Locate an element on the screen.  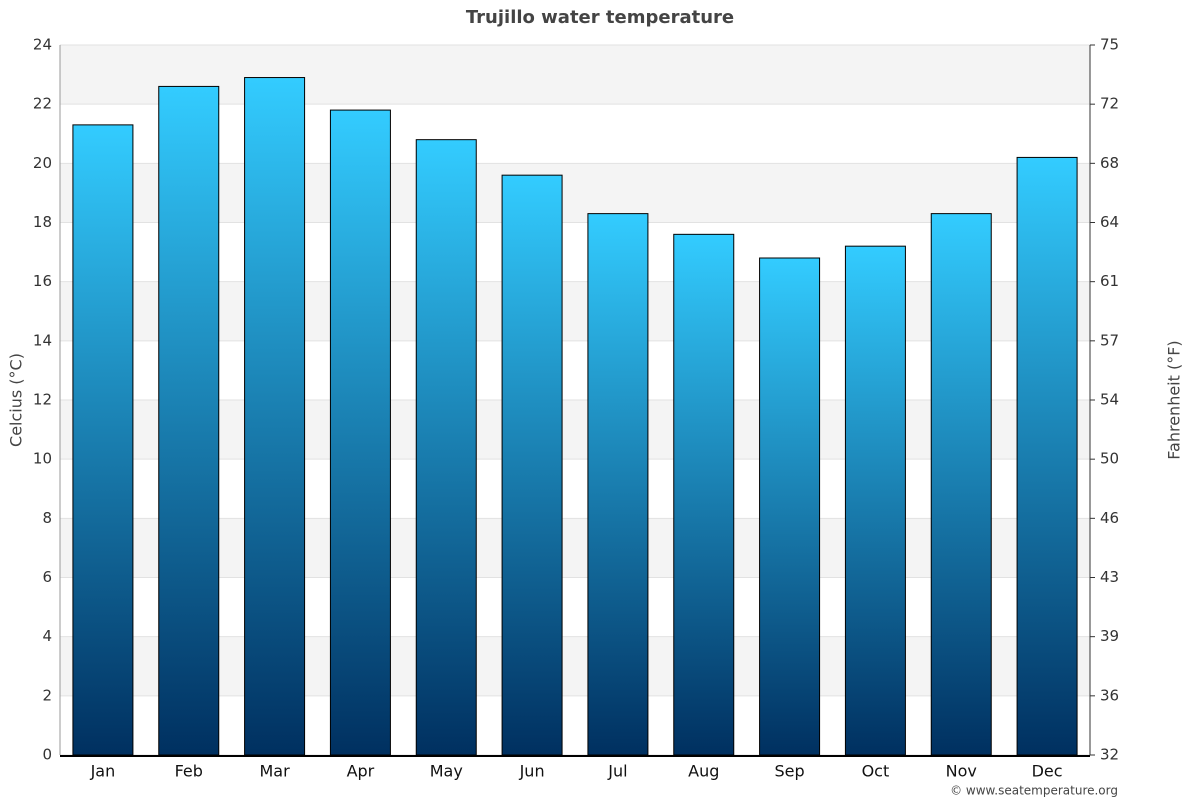
y2-tick-label: 75 is located at coordinates (1109, 45).